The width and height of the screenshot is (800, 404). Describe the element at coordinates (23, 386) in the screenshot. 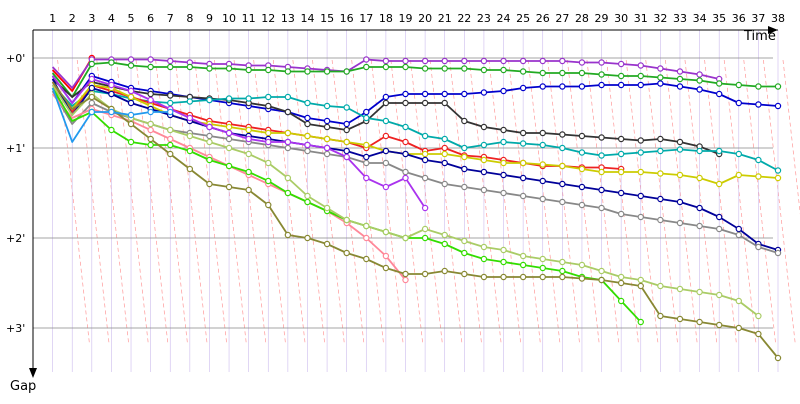

I see `y-axis-label: Gap` at that location.